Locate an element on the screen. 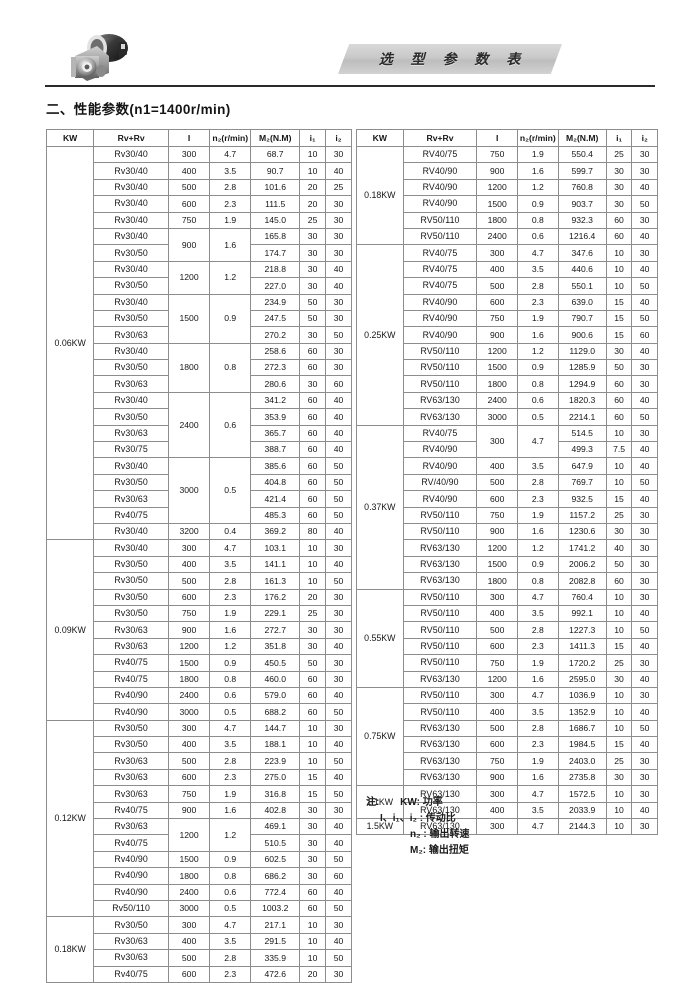  cell-kw: 0.06KW is located at coordinates (70, 343).